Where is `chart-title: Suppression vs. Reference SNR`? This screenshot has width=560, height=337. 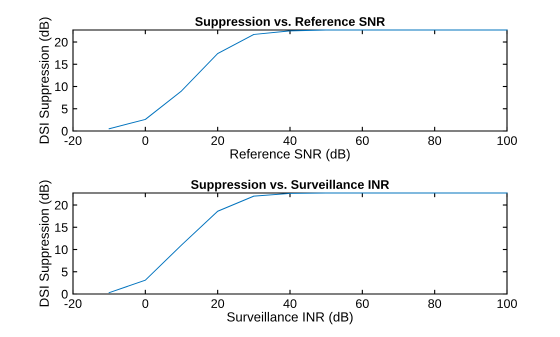 chart-title: Suppression vs. Reference SNR is located at coordinates (290, 22).